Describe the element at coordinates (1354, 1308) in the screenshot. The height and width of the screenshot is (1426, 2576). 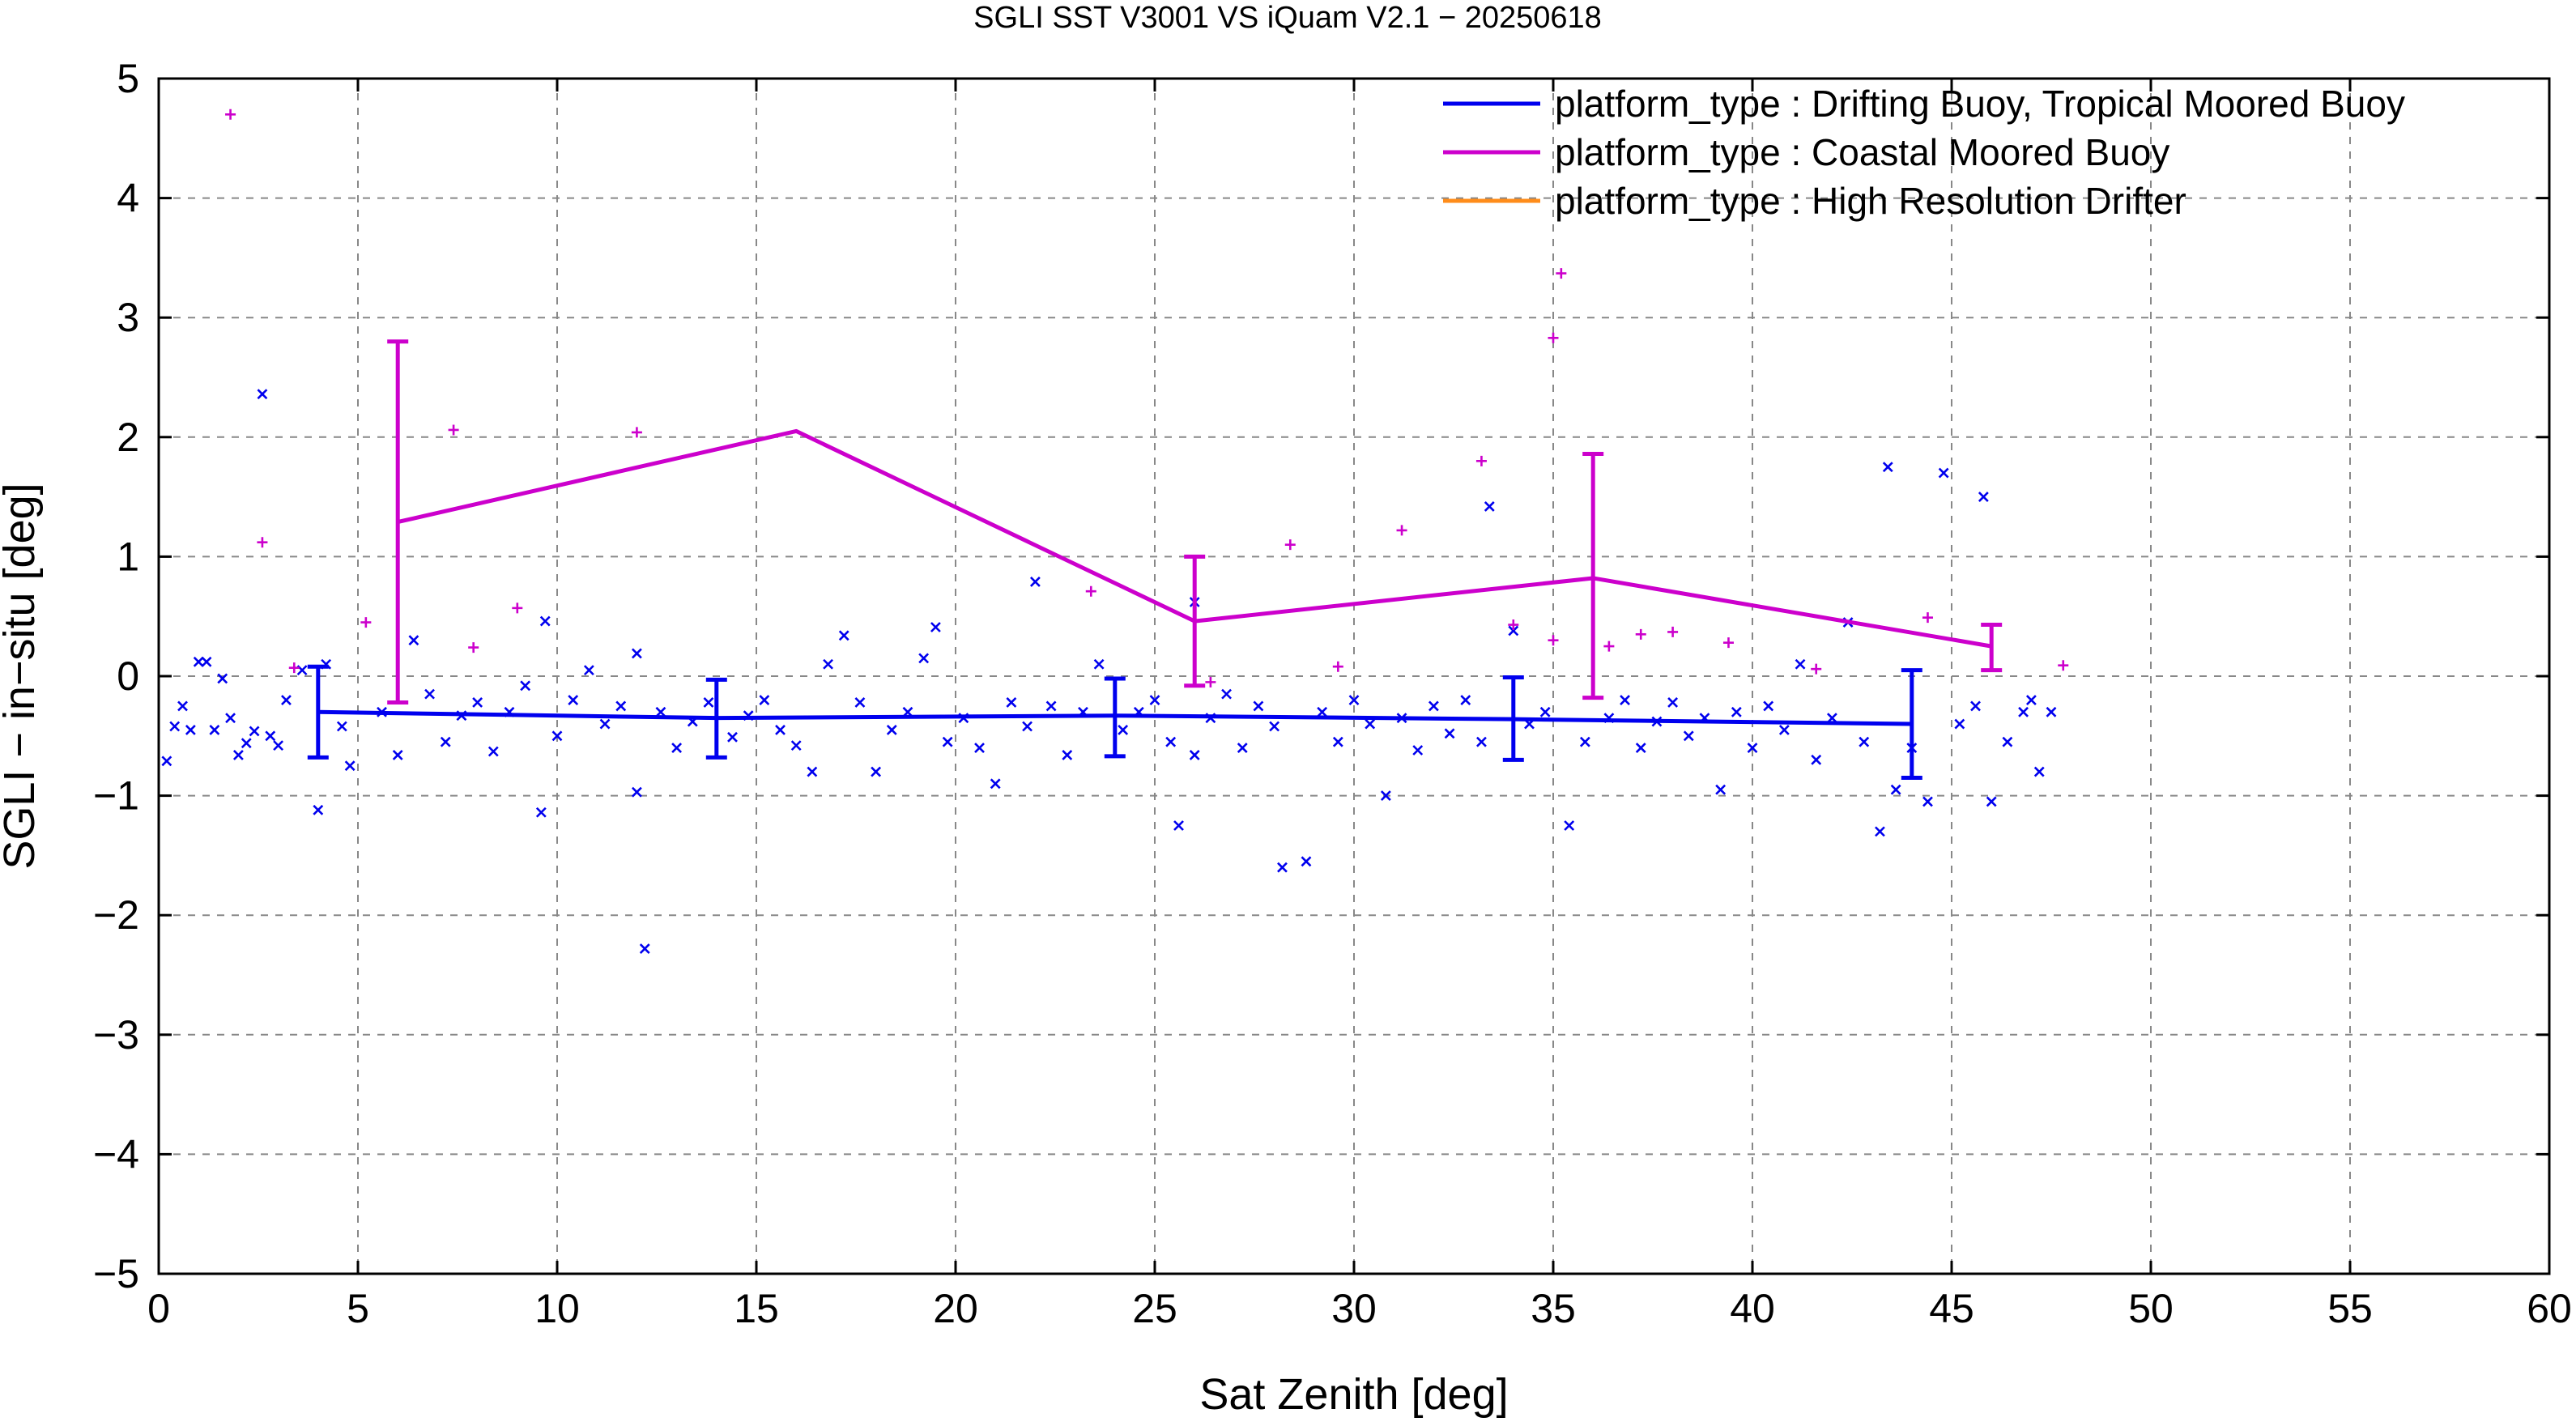
I see `x-tick-label: 30` at that location.